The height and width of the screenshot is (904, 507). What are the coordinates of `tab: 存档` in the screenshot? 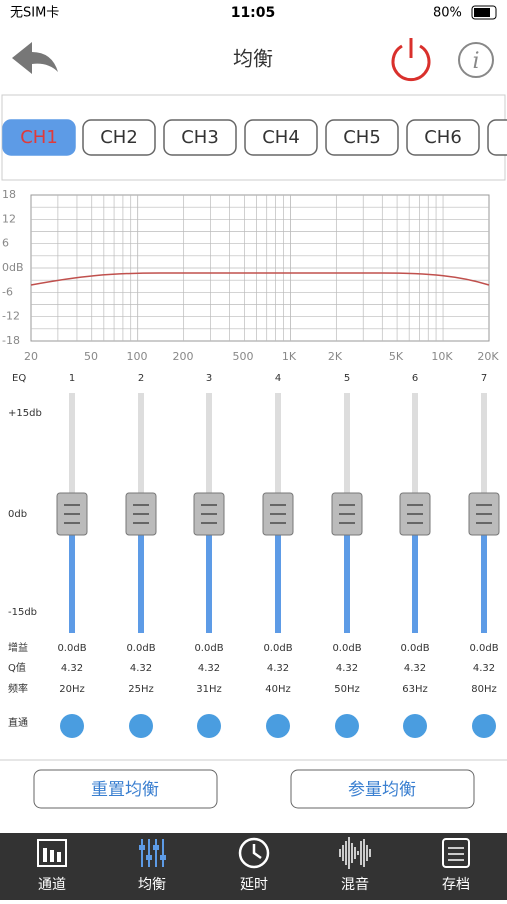 It's located at (456, 865).